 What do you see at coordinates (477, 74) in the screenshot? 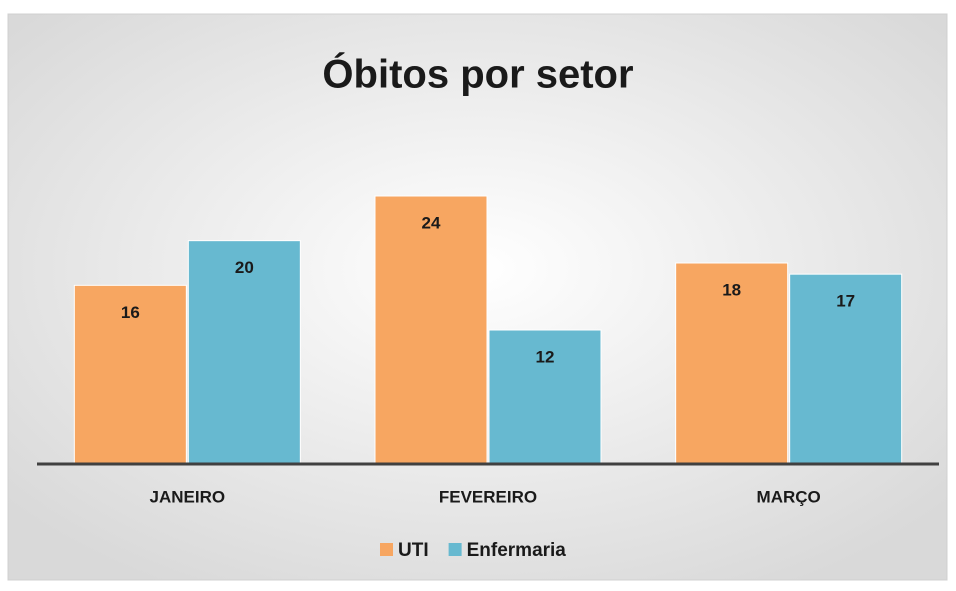
I see `chart-title: Óbitos por setor` at bounding box center [477, 74].